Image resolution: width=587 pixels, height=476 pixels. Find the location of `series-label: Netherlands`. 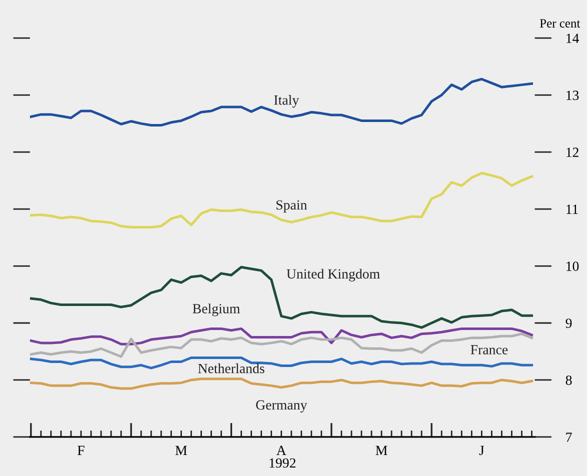

series-label: Netherlands is located at coordinates (231, 368).